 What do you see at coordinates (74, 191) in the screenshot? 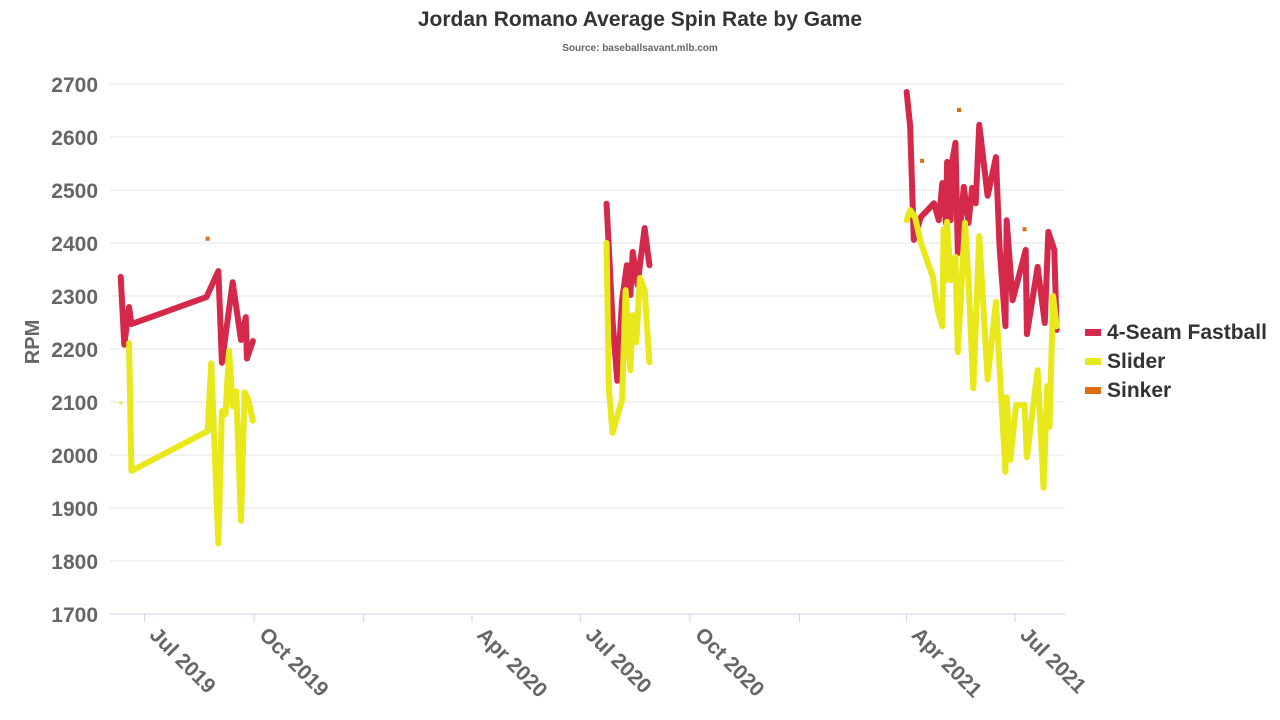
I see `y-tick-label: 2500` at bounding box center [74, 191].